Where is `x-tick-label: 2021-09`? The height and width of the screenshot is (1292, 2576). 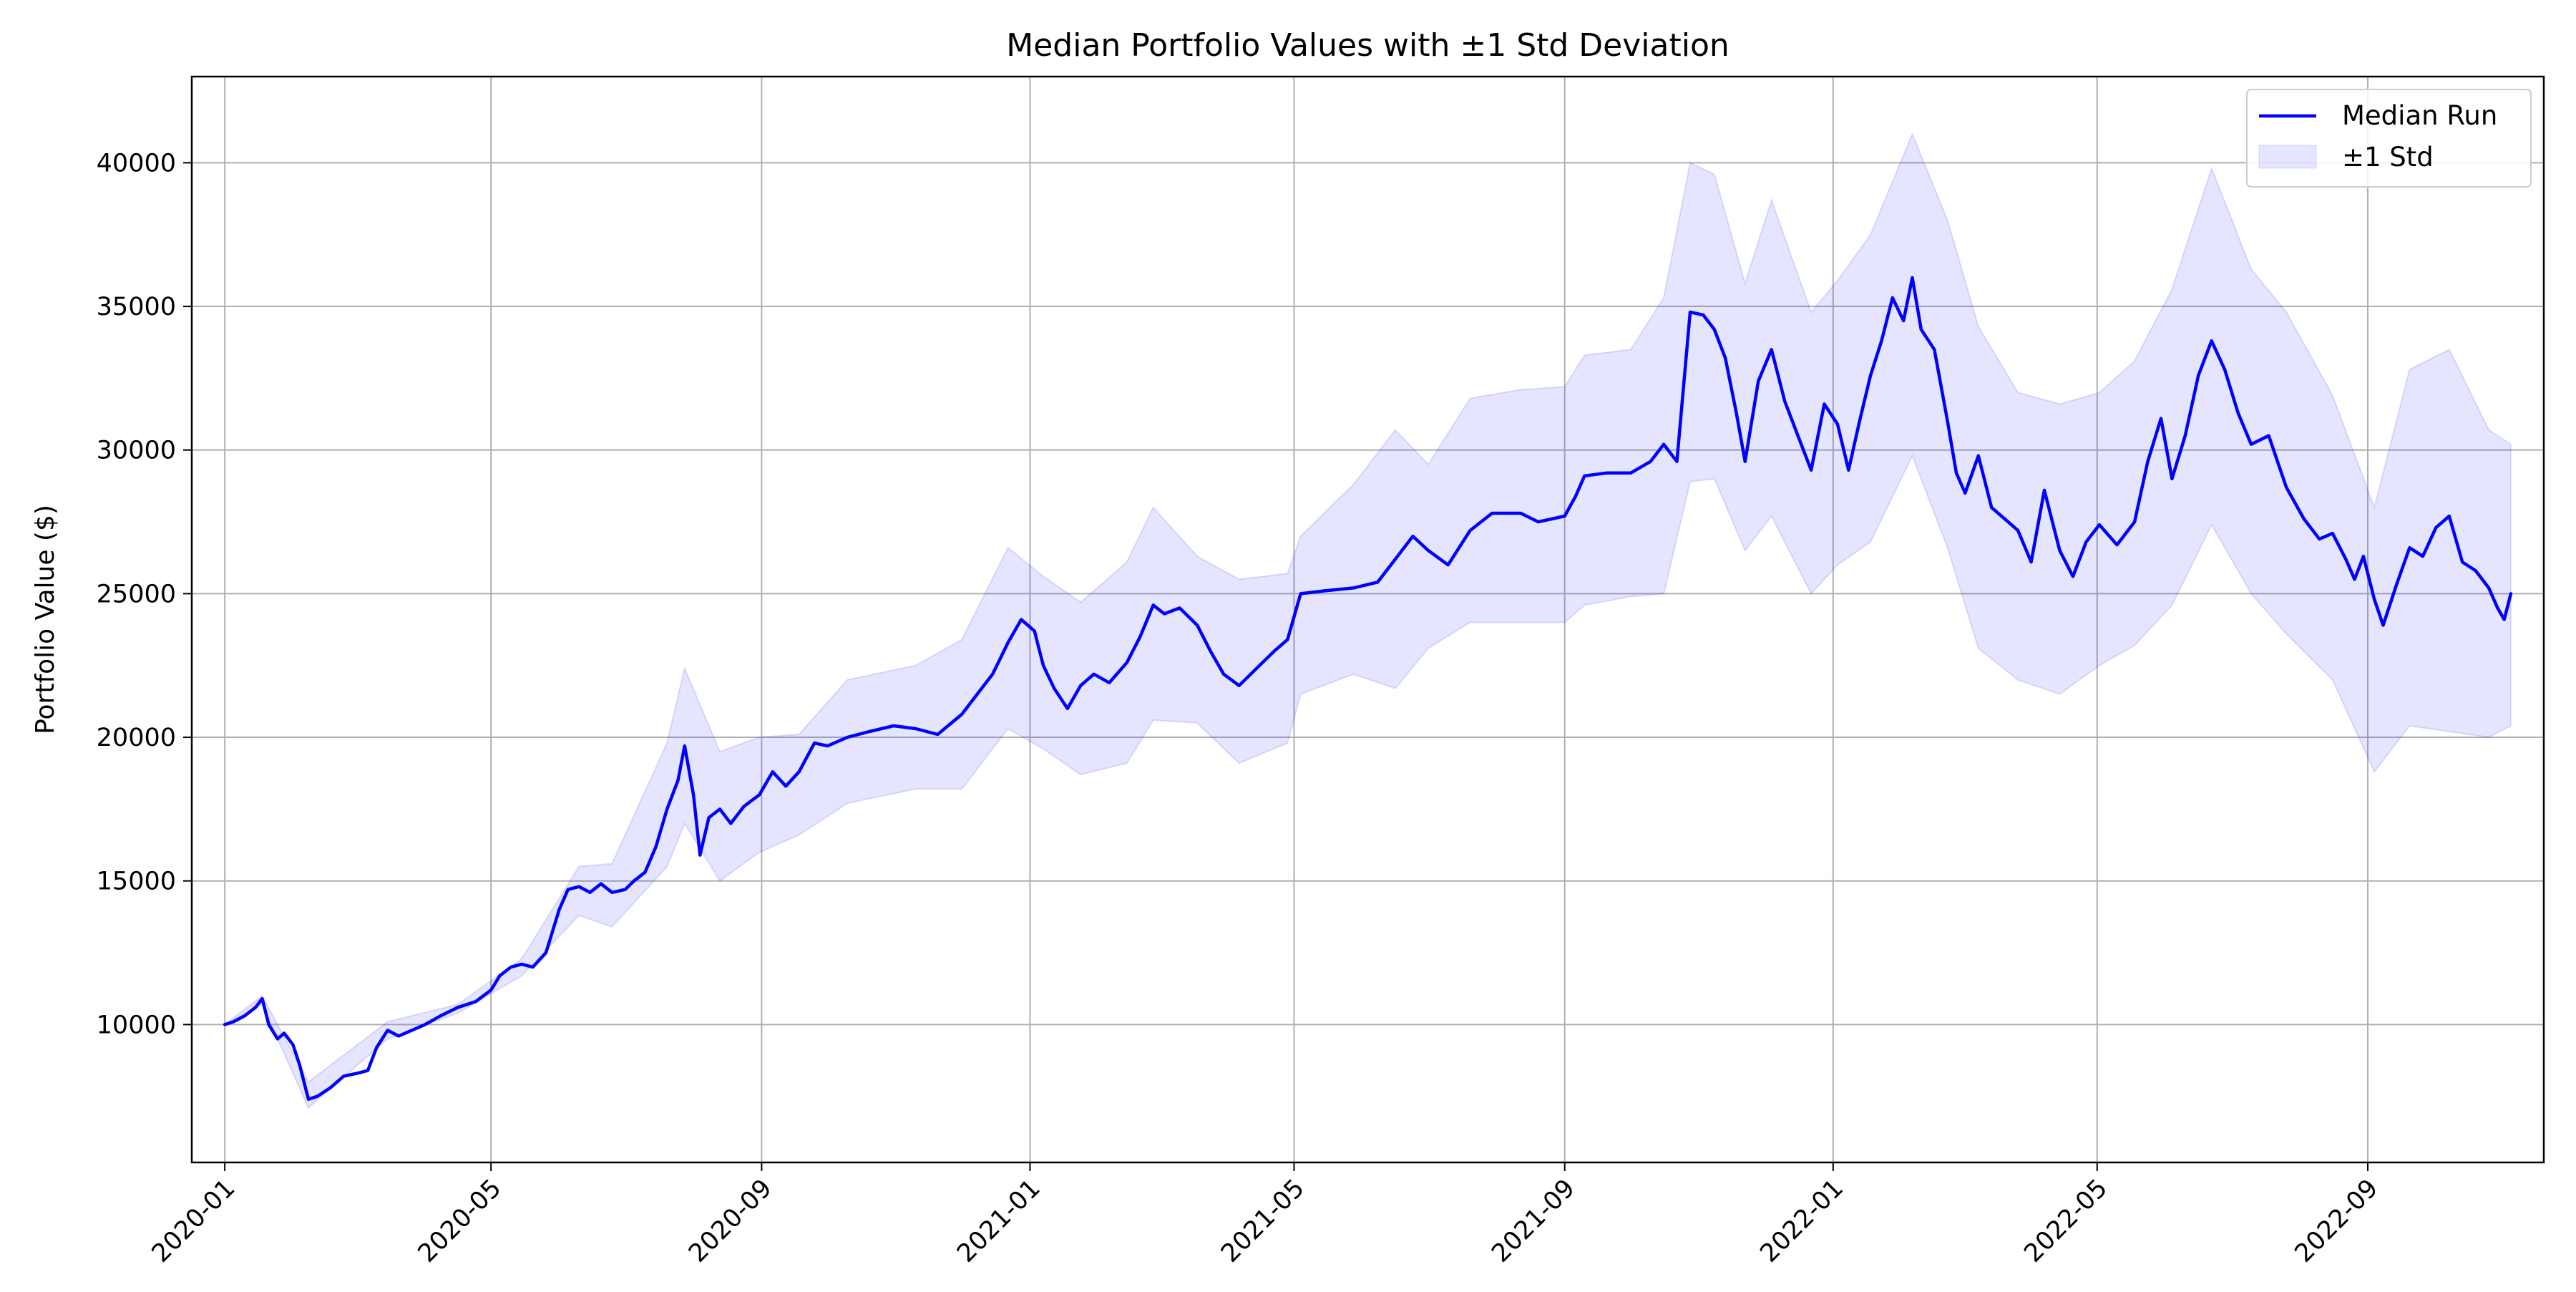
x-tick-label: 2021-09 is located at coordinates (1533, 1221).